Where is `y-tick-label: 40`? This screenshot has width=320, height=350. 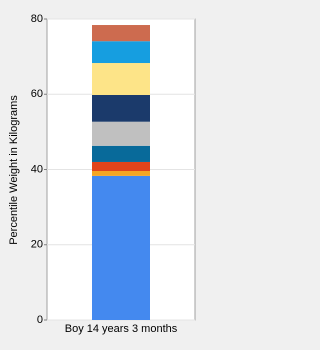
y-tick-label: 40 is located at coordinates (37, 169).